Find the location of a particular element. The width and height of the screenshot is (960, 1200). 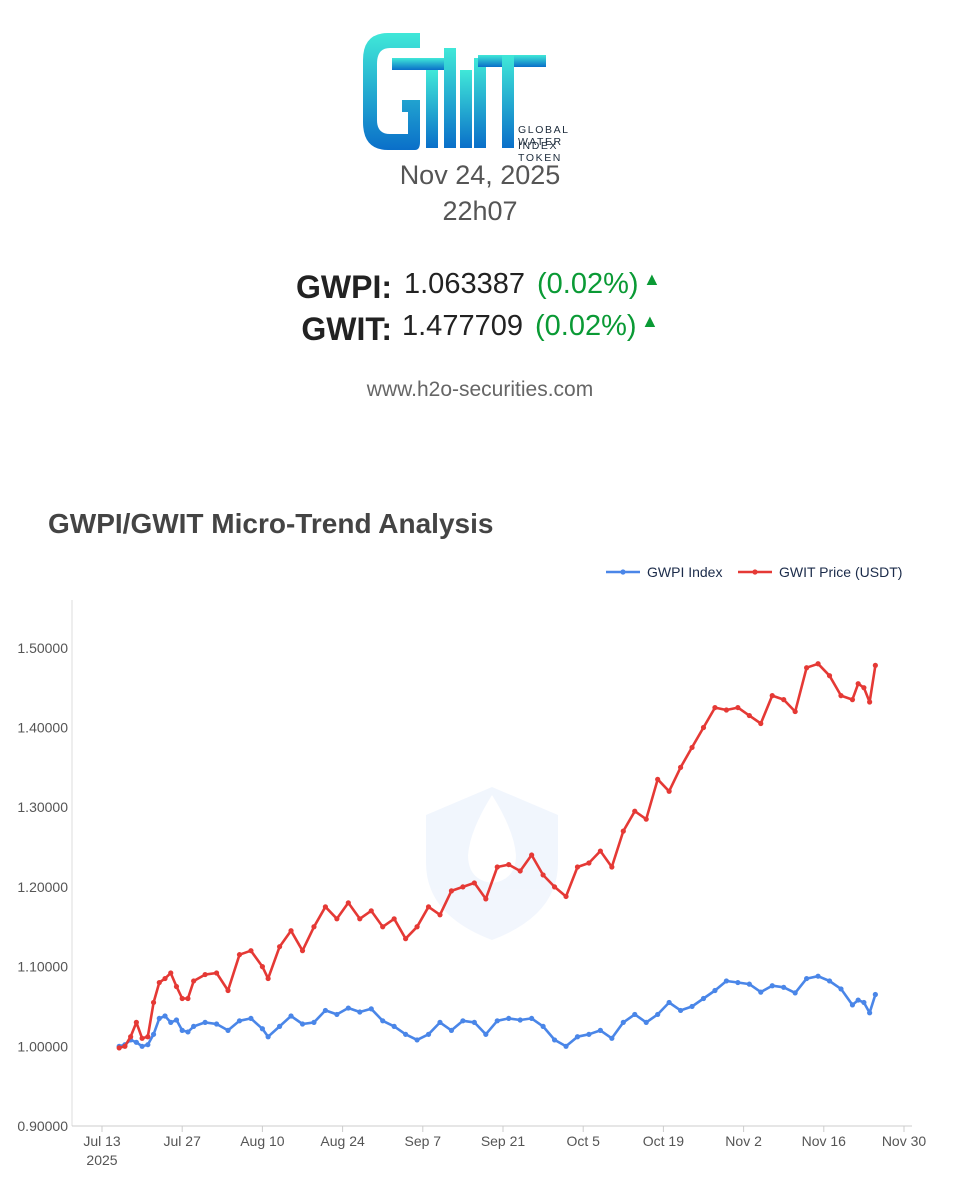

ticker-gwit: GWIT: 1.477709 (0.02%) ▲ is located at coordinates (480, 328).